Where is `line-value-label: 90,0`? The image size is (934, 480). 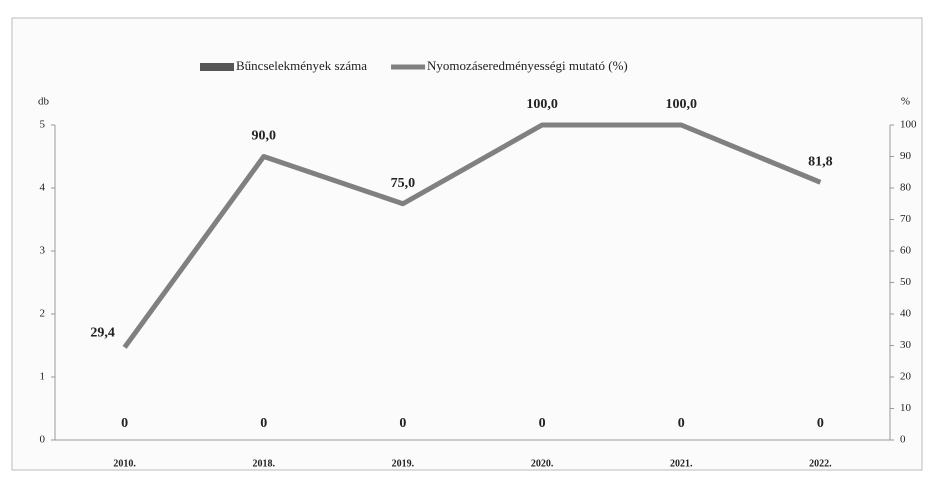 line-value-label: 90,0 is located at coordinates (264, 136).